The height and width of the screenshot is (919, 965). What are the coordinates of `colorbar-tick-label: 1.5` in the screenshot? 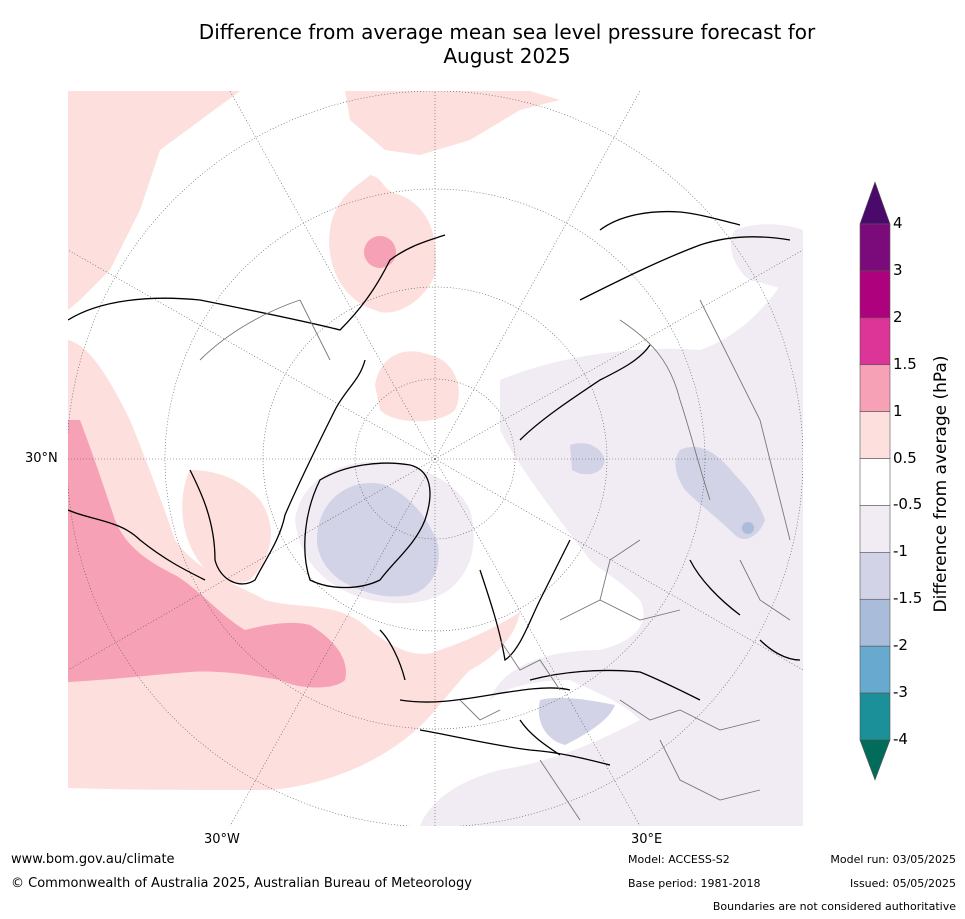 It's located at (905, 363).